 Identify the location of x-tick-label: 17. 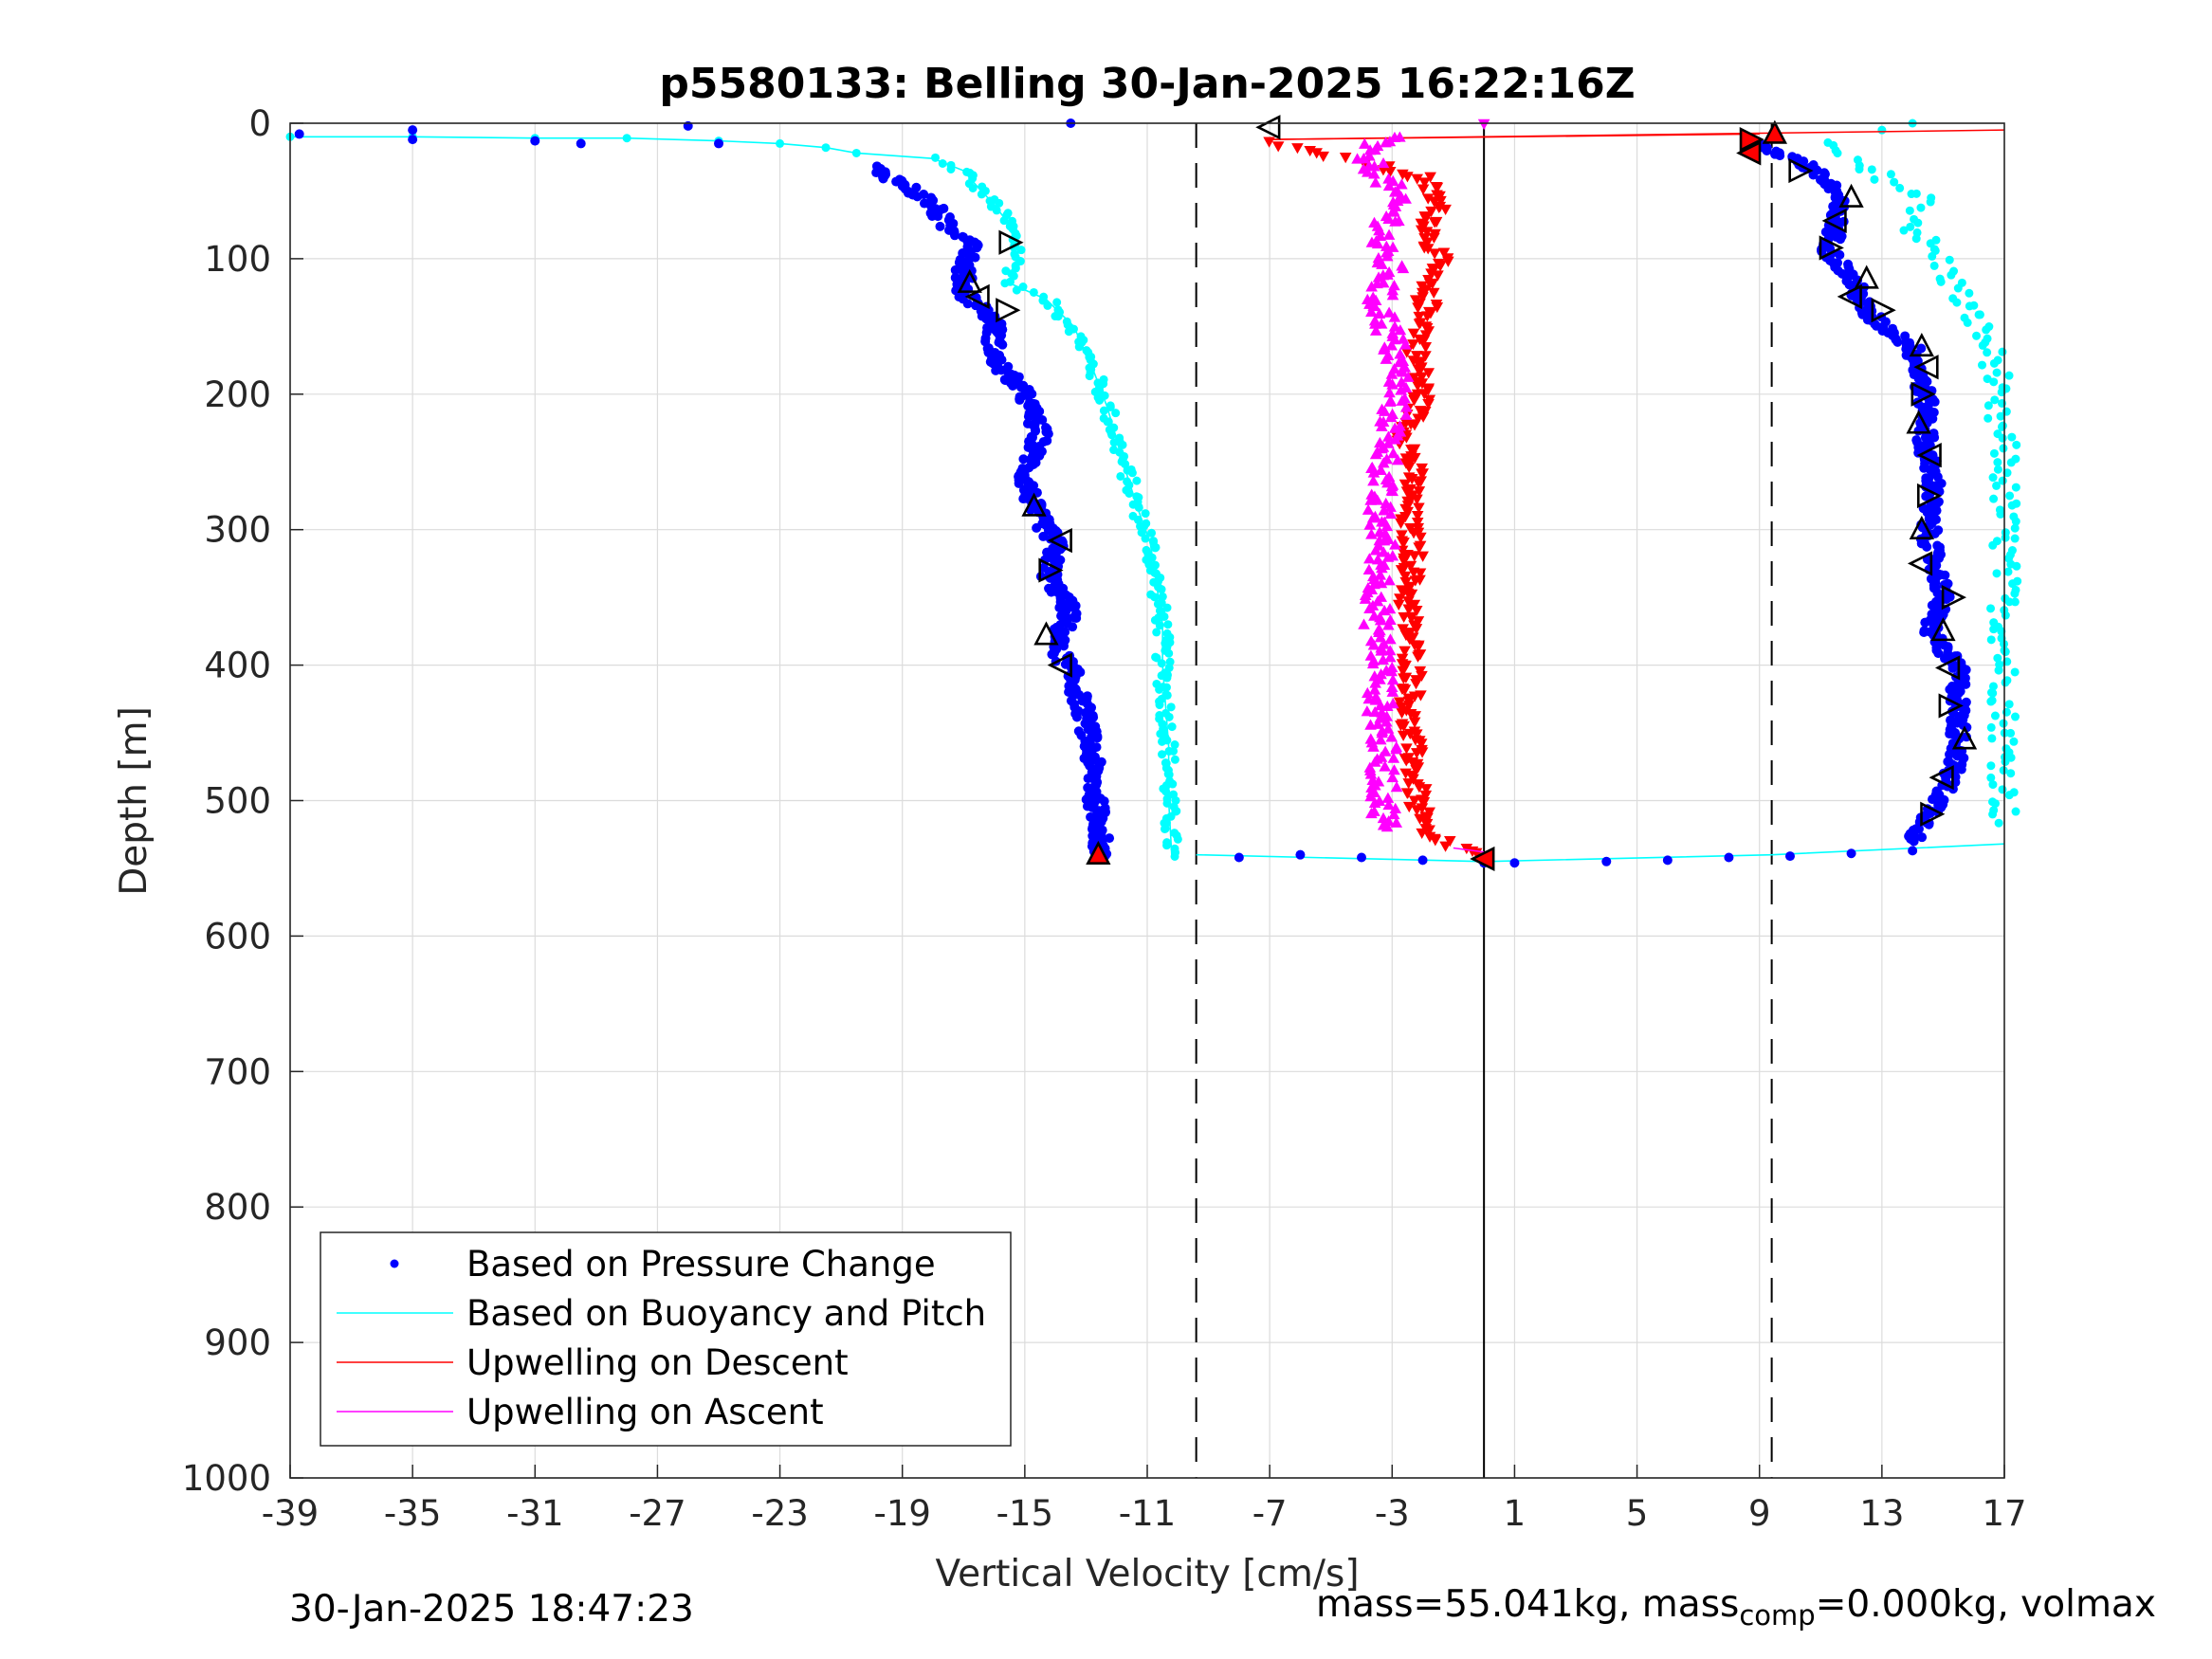
(2004, 1513).